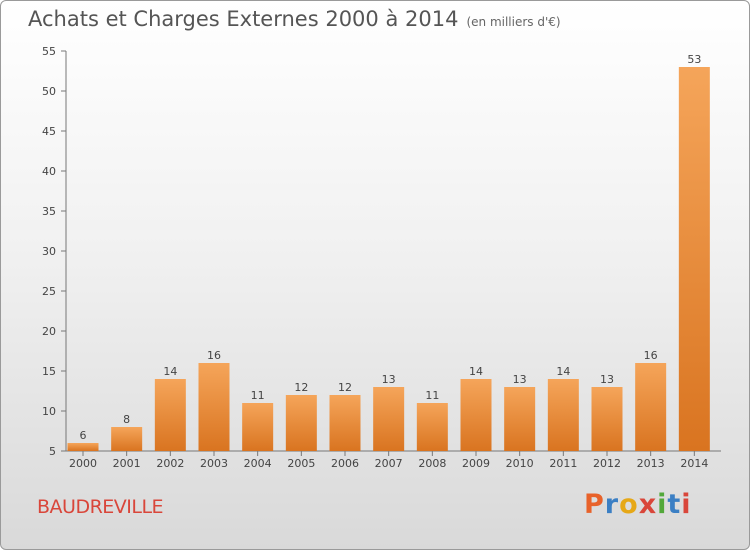 The width and height of the screenshot is (750, 550). What do you see at coordinates (49, 411) in the screenshot?
I see `y-tick-label: 10` at bounding box center [49, 411].